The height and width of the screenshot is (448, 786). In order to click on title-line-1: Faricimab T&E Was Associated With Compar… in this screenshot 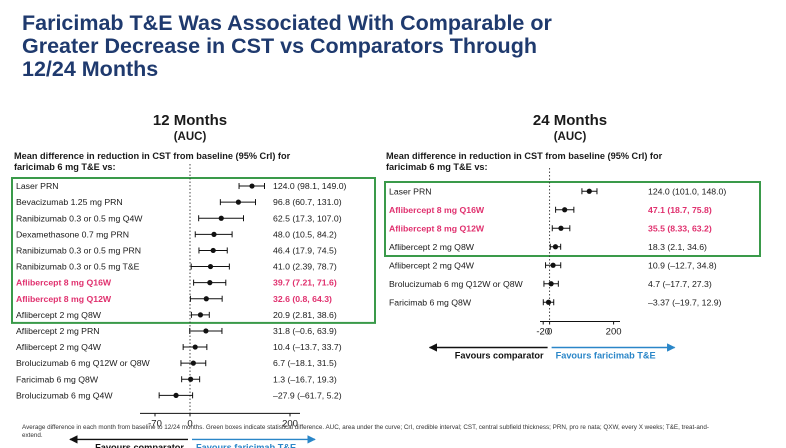, I will do `click(287, 23)`.